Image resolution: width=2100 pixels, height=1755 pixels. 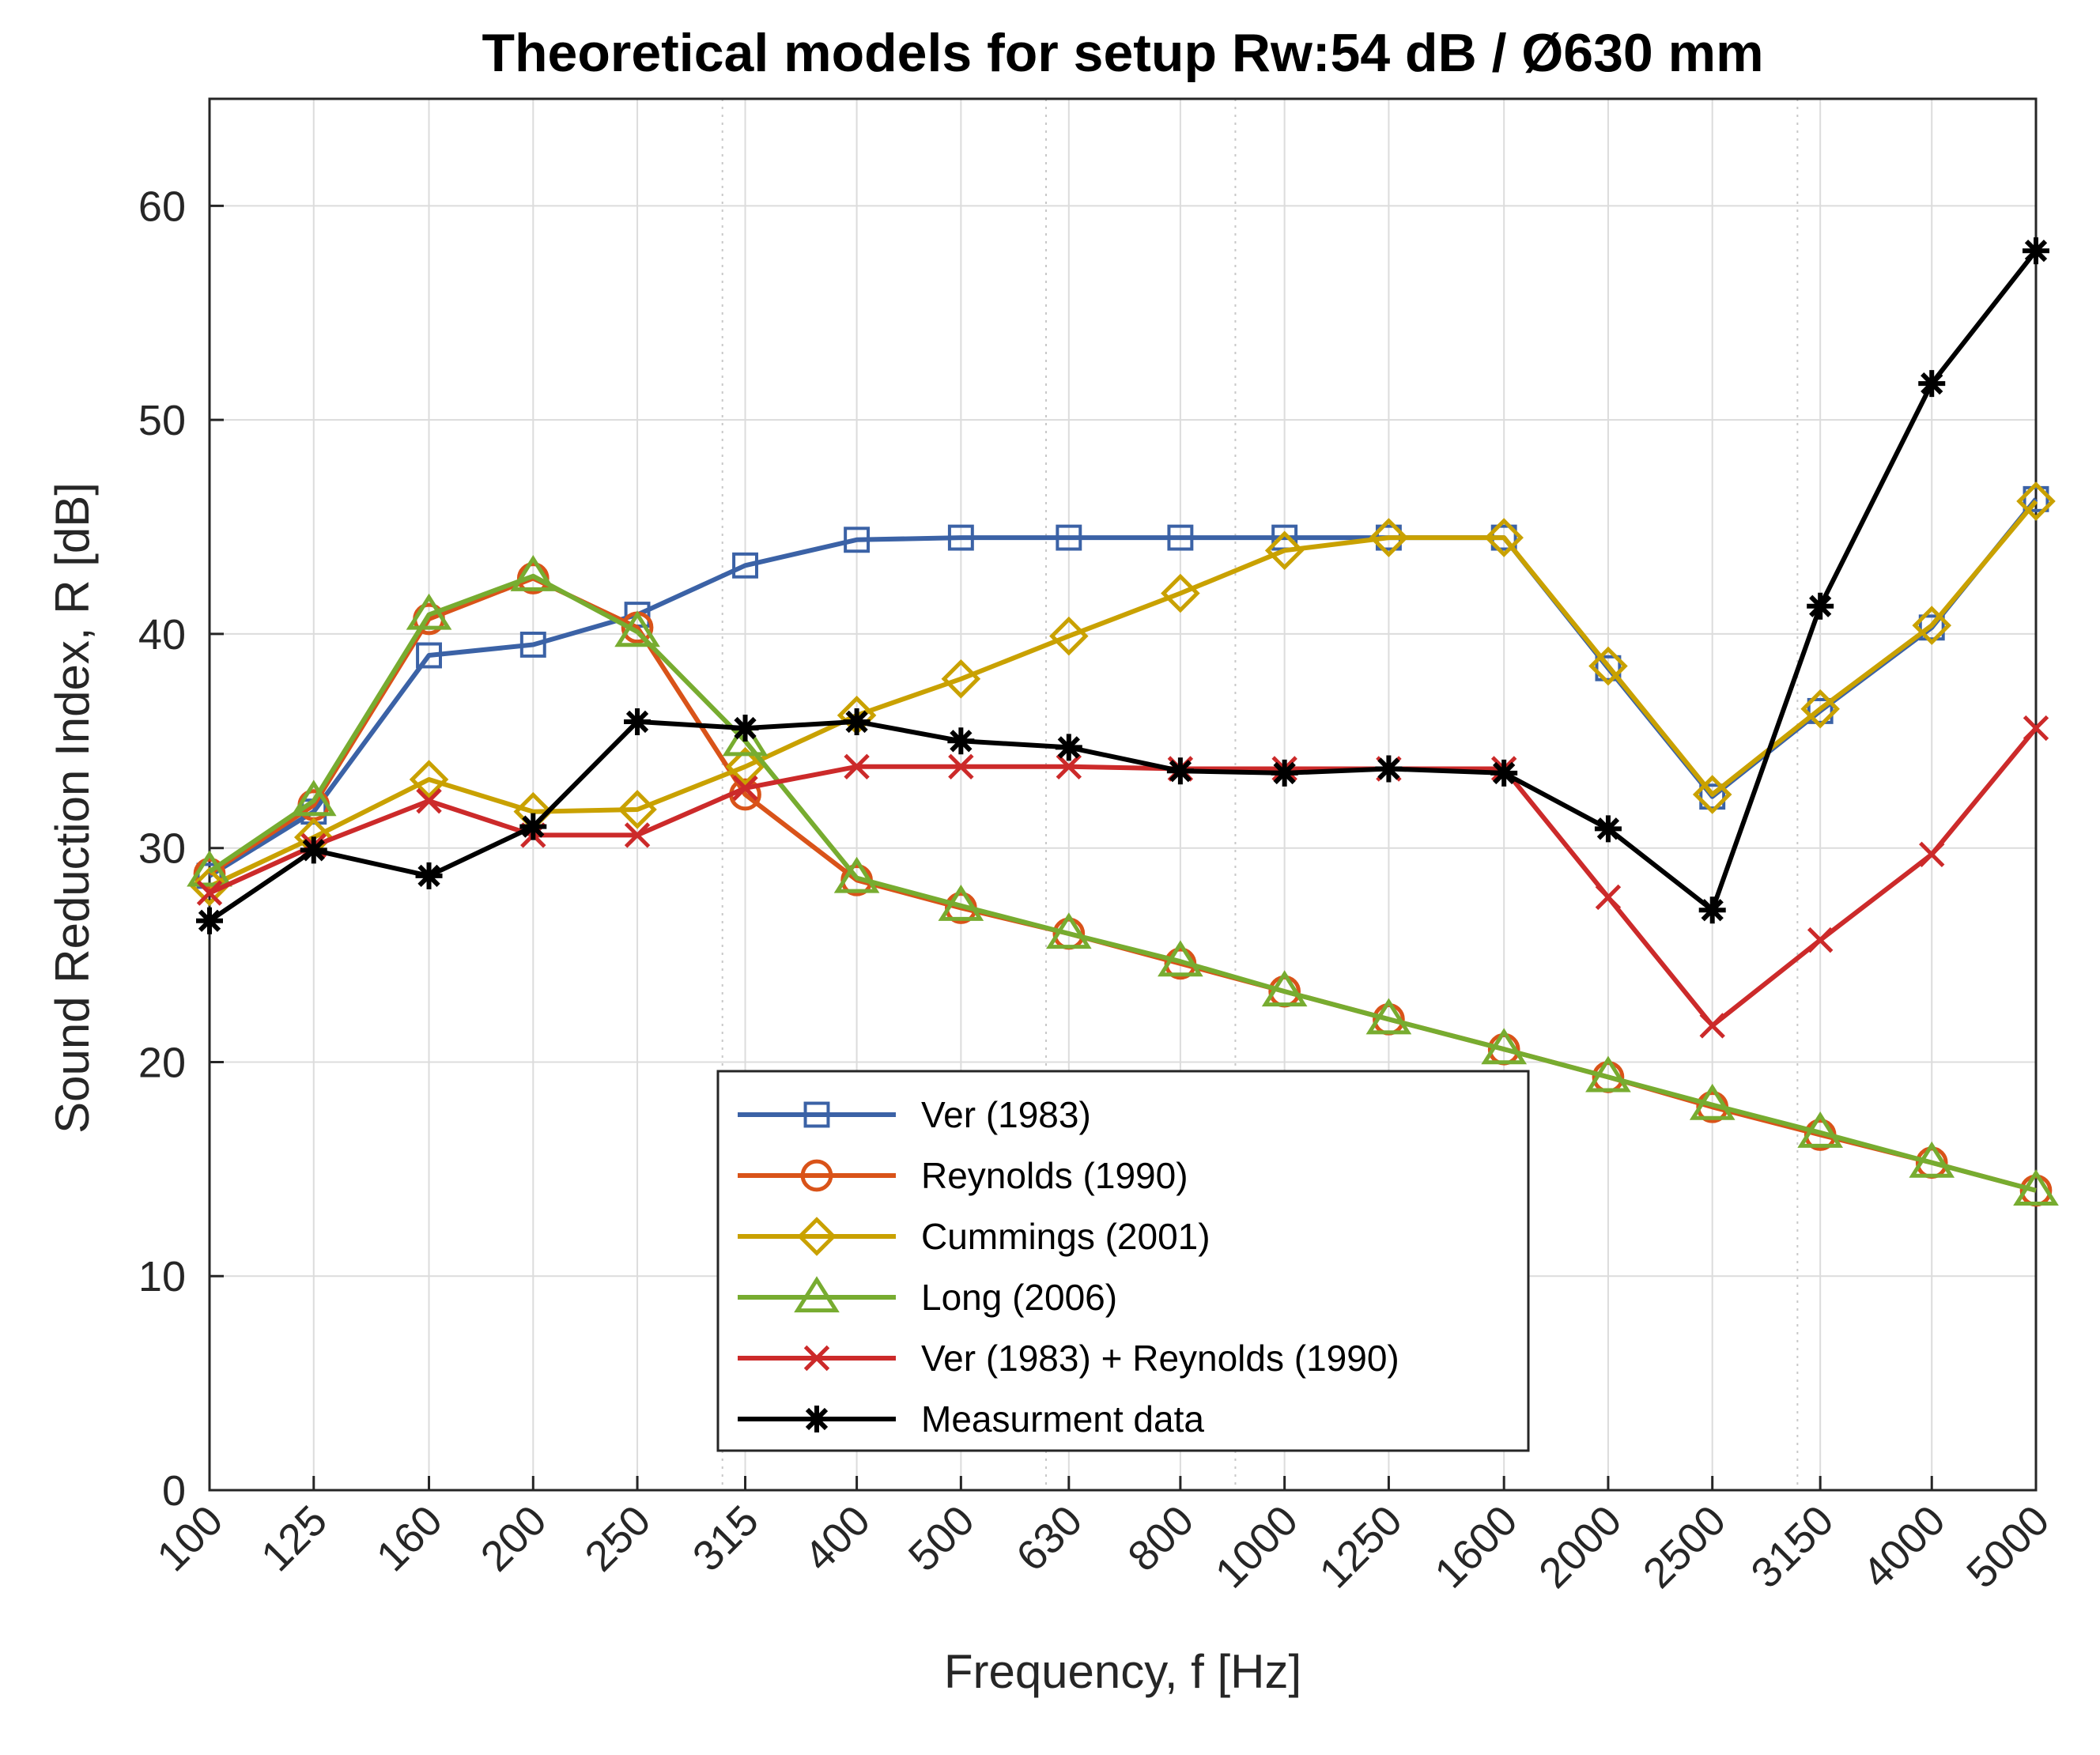 I want to click on y-tick-label: 40, so click(x=162, y=635).